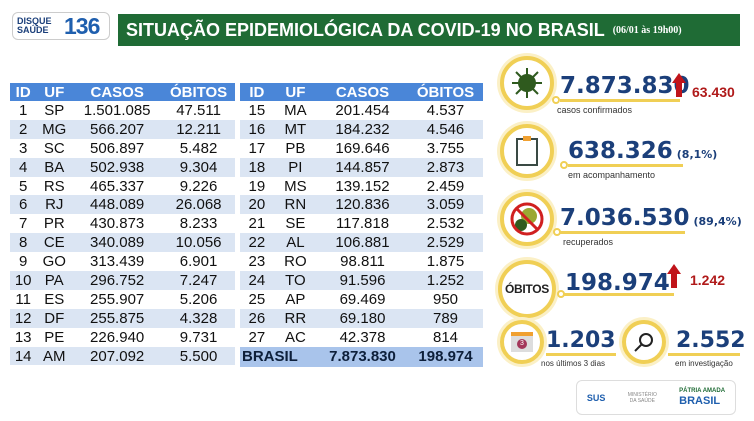 This screenshot has width=754, height=421. Describe the element at coordinates (54, 299) in the screenshot. I see `table-cell: ES` at that location.